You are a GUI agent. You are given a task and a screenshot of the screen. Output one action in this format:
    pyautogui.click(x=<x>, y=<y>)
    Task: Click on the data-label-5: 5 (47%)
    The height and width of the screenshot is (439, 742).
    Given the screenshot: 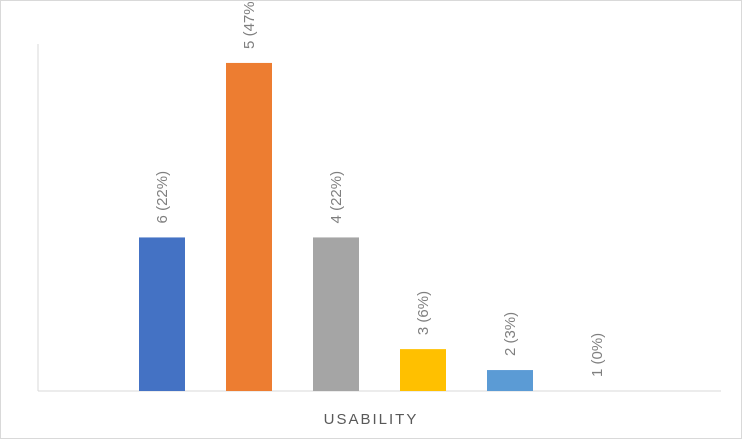 What is the action you would take?
    pyautogui.click(x=249, y=25)
    